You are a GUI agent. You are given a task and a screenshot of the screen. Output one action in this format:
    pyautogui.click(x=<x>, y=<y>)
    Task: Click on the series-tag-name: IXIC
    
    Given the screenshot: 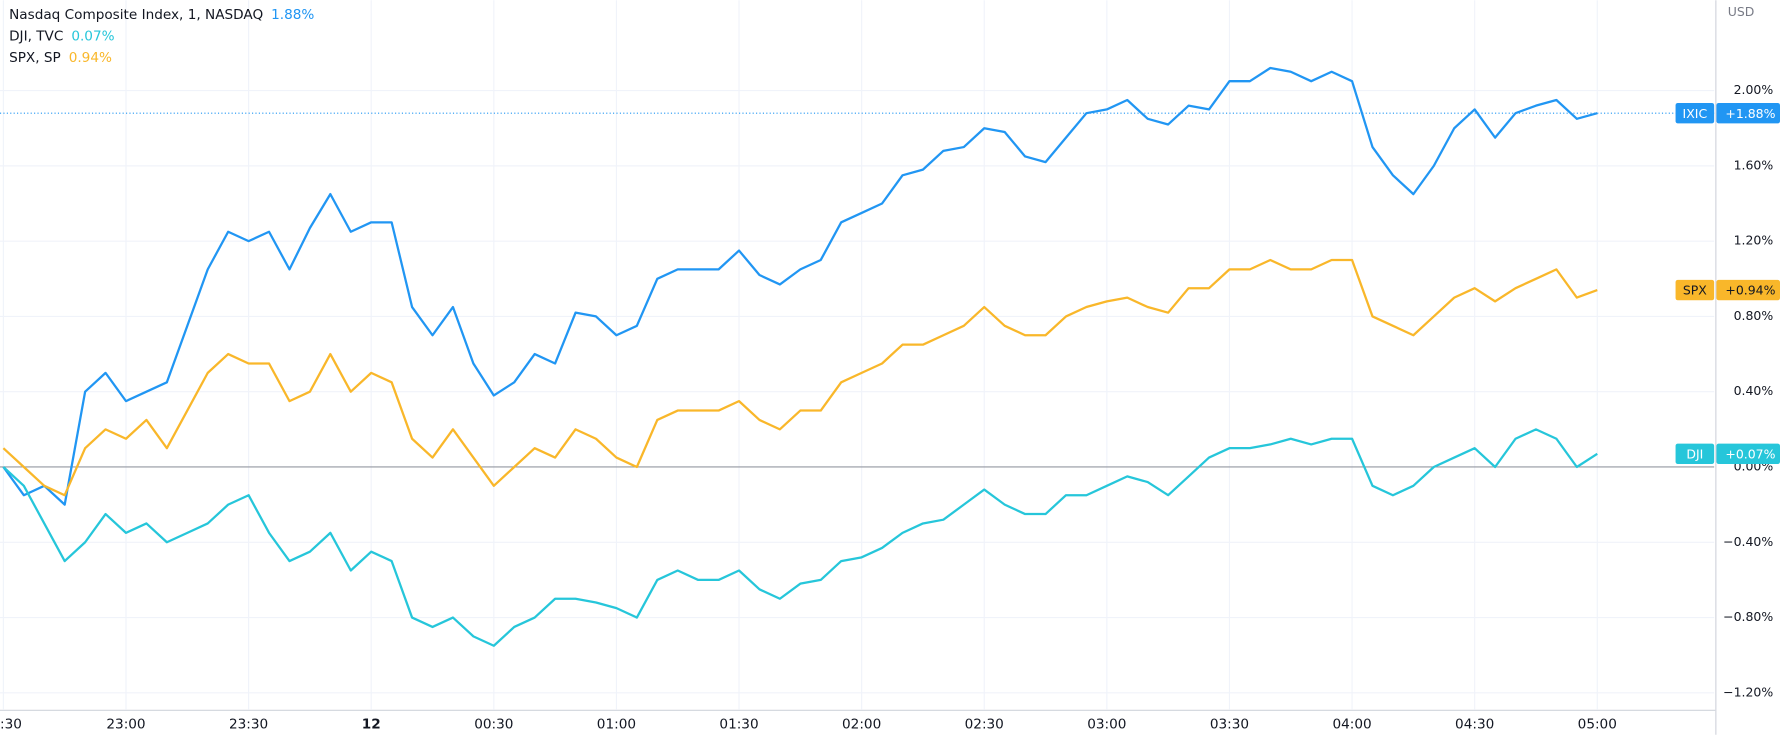 What is the action you would take?
    pyautogui.click(x=1695, y=113)
    